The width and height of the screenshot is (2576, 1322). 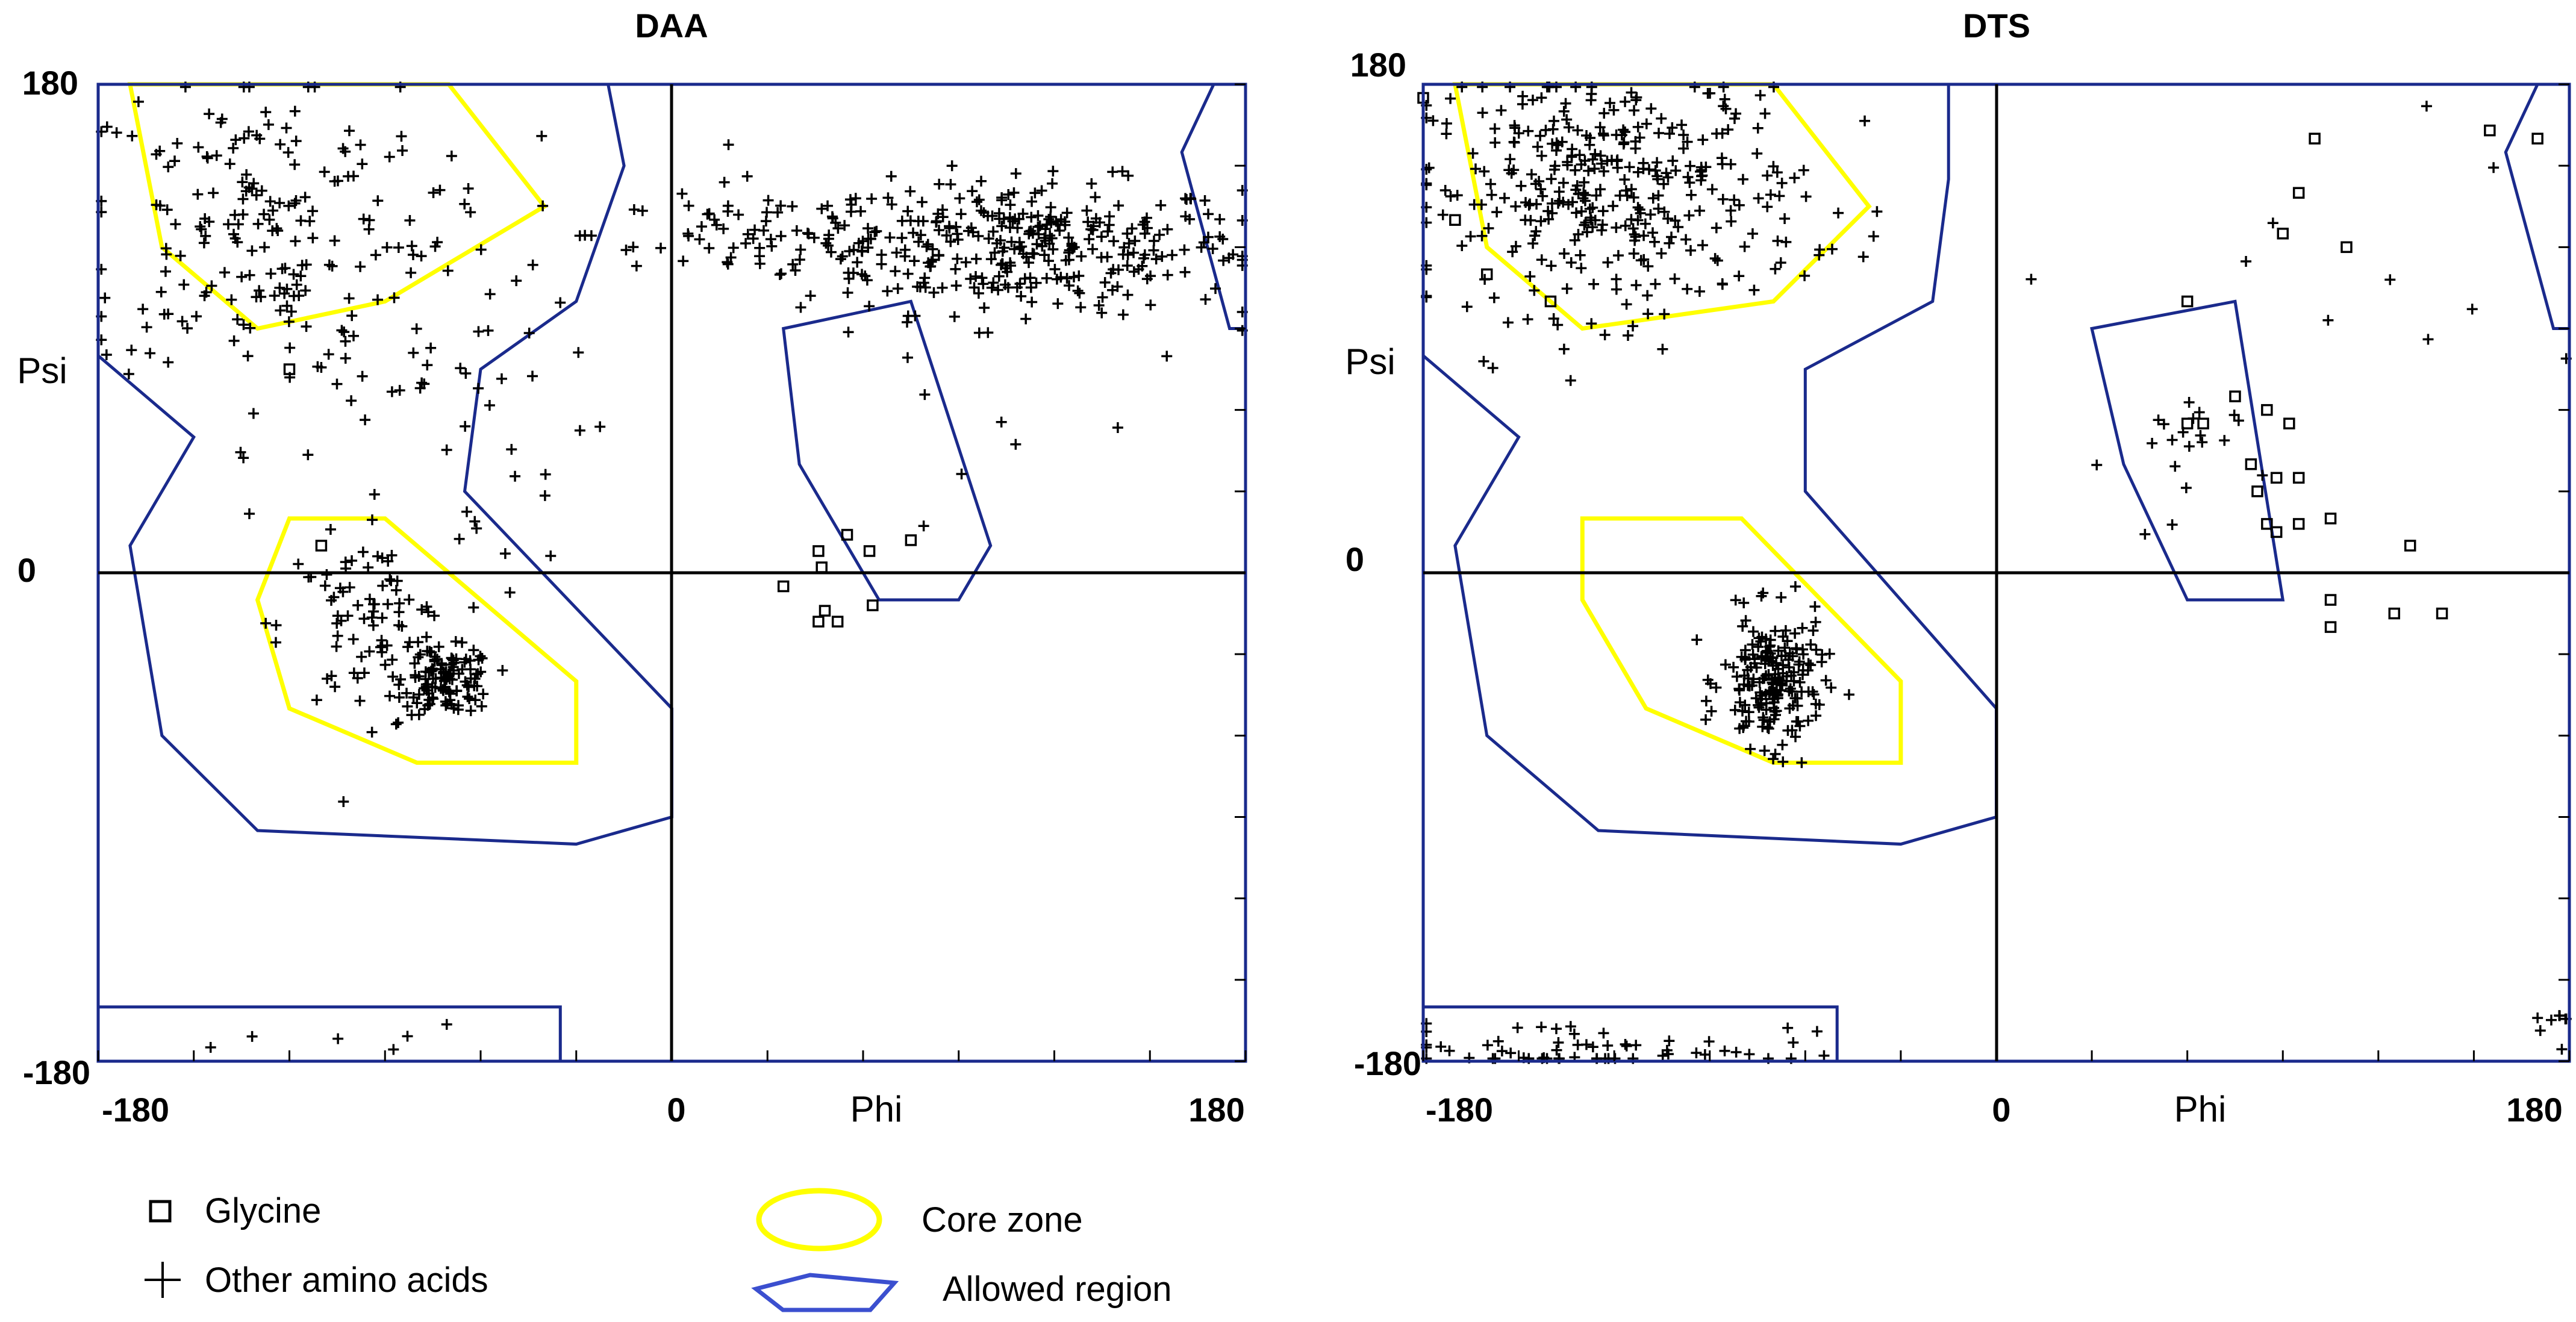 I want to click on plus-marker-icon, so click(x=163, y=1280).